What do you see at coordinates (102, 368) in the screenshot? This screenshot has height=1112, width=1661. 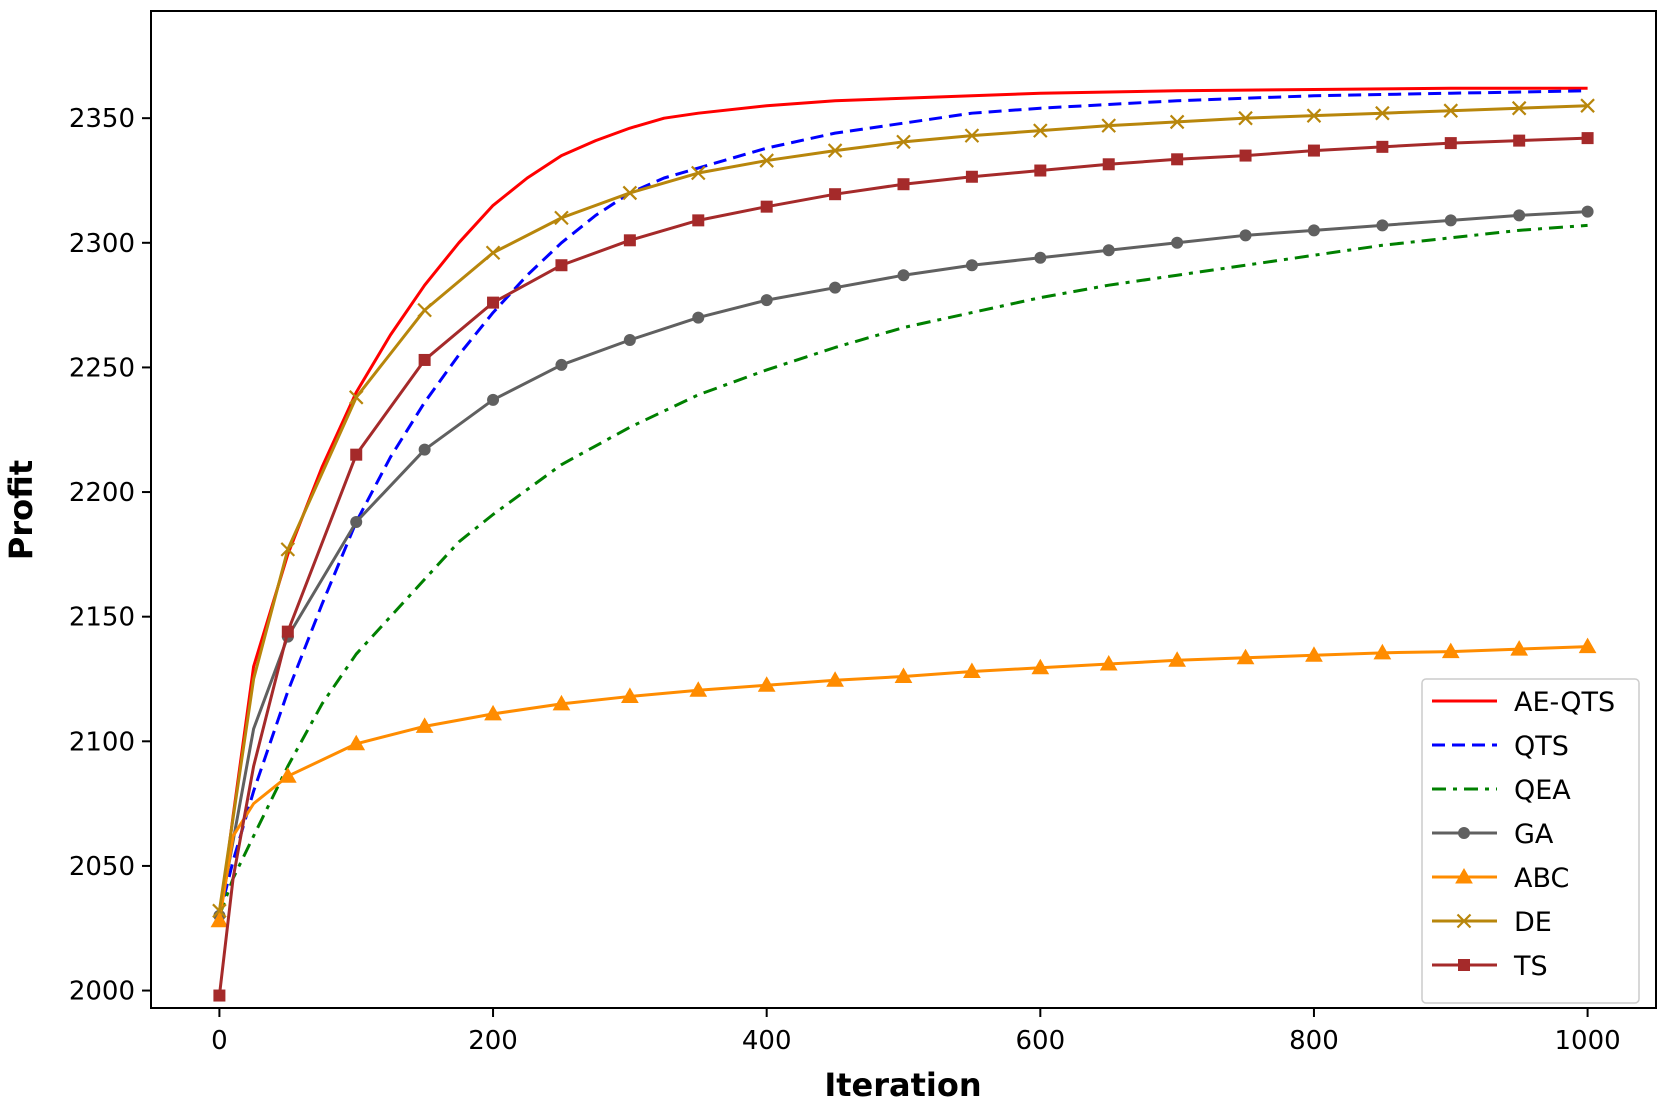 I see `y-tick-label: 2250` at bounding box center [102, 368].